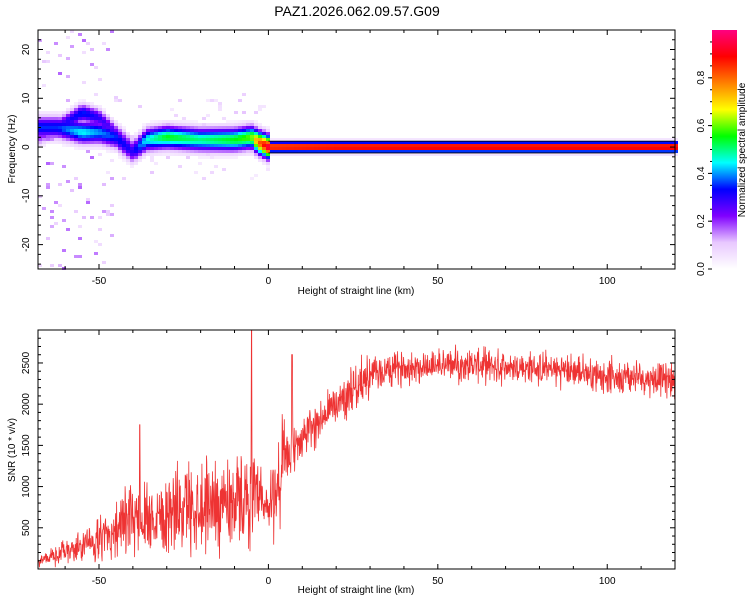 The image size is (750, 605). Describe the element at coordinates (704, 158) in the screenshot. I see `colorbar-ticks: 0.00.20.40.60.8` at that location.